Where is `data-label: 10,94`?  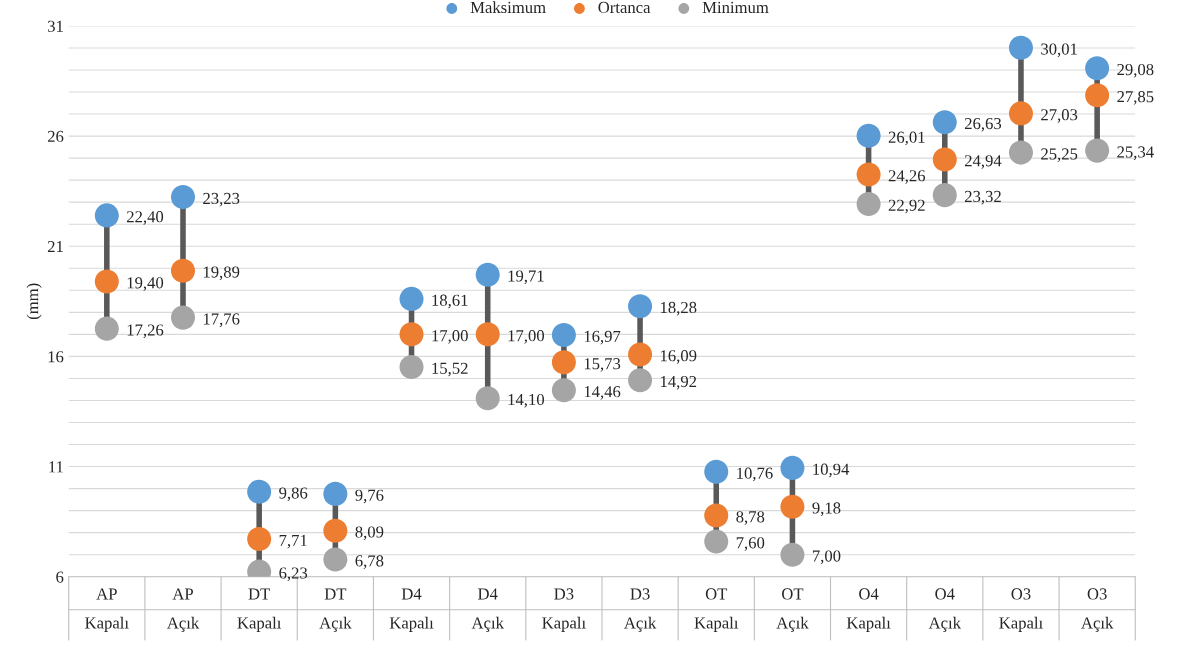 data-label: 10,94 is located at coordinates (831, 470).